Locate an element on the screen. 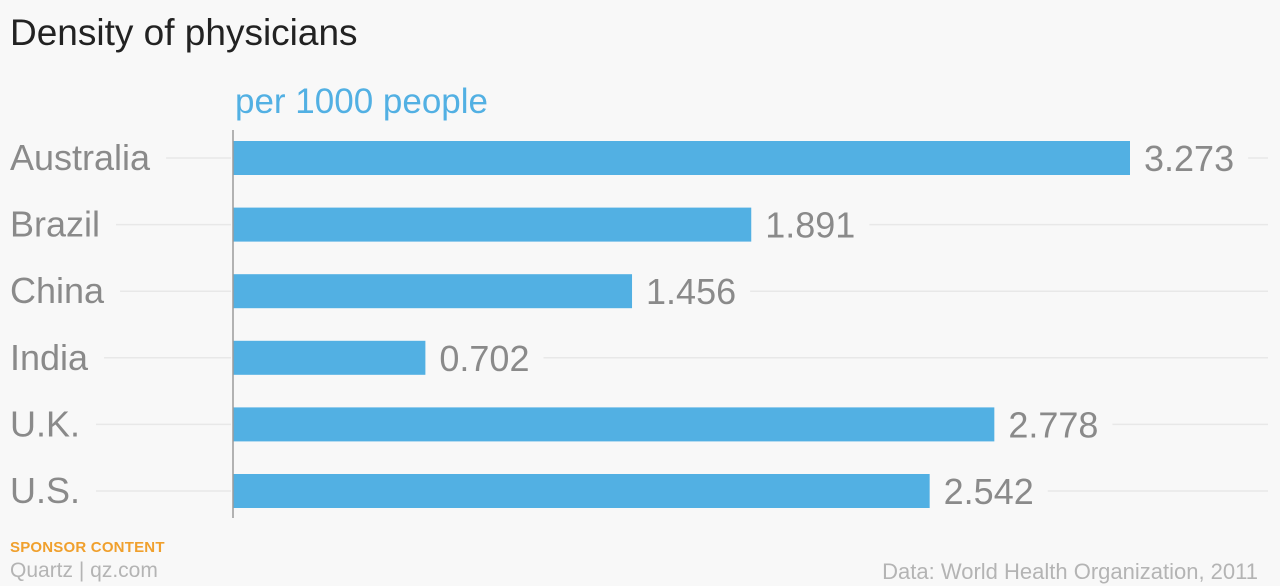 The width and height of the screenshot is (1280, 586). category-label: U.S. is located at coordinates (45, 490).